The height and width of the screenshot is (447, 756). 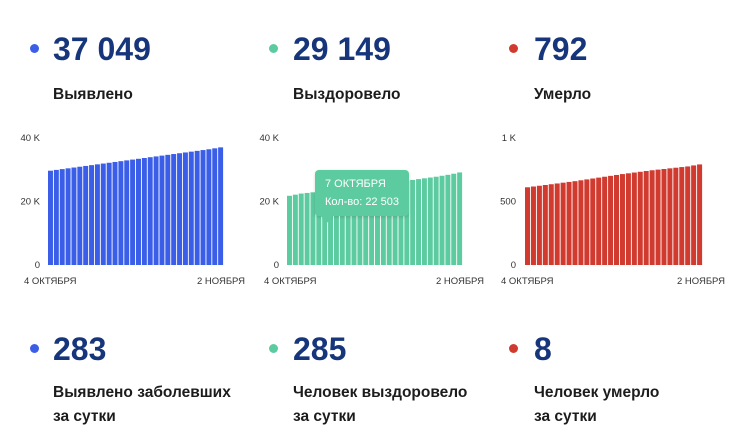 What do you see at coordinates (460, 281) in the screenshot?
I see `recovered-x-end-label: 2 НОЯБРЯ` at bounding box center [460, 281].